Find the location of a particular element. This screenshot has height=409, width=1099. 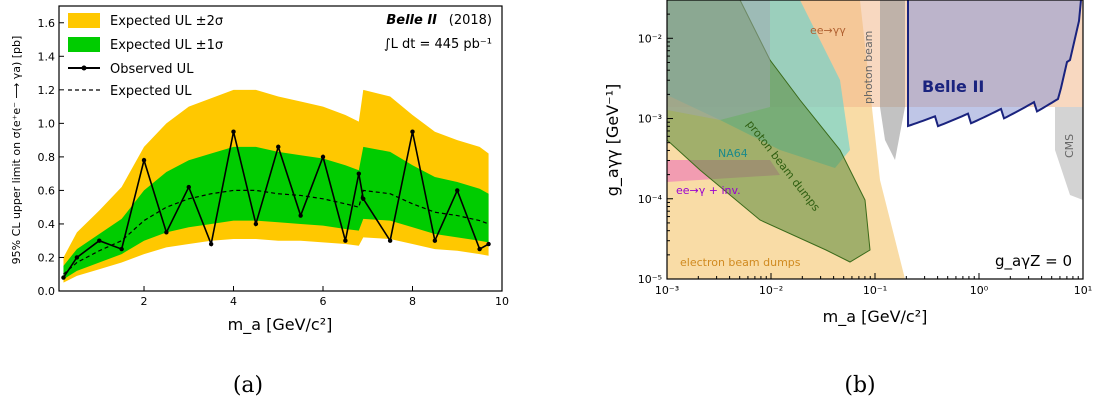

ytick-label: 10⁻³ is located at coordinates (650, 119).